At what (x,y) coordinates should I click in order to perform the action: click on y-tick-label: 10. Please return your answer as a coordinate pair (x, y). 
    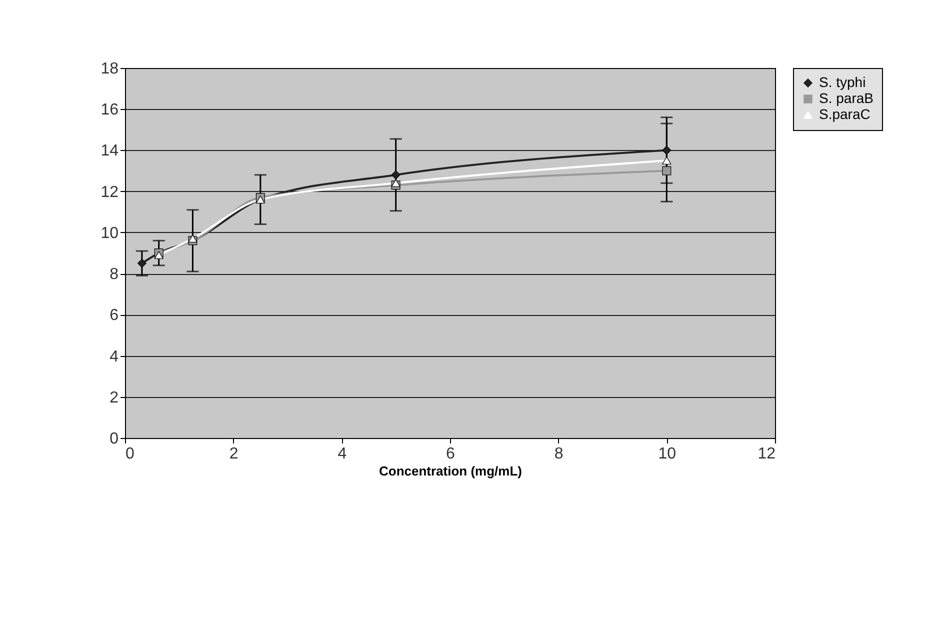
    Looking at the image, I should click on (109, 233).